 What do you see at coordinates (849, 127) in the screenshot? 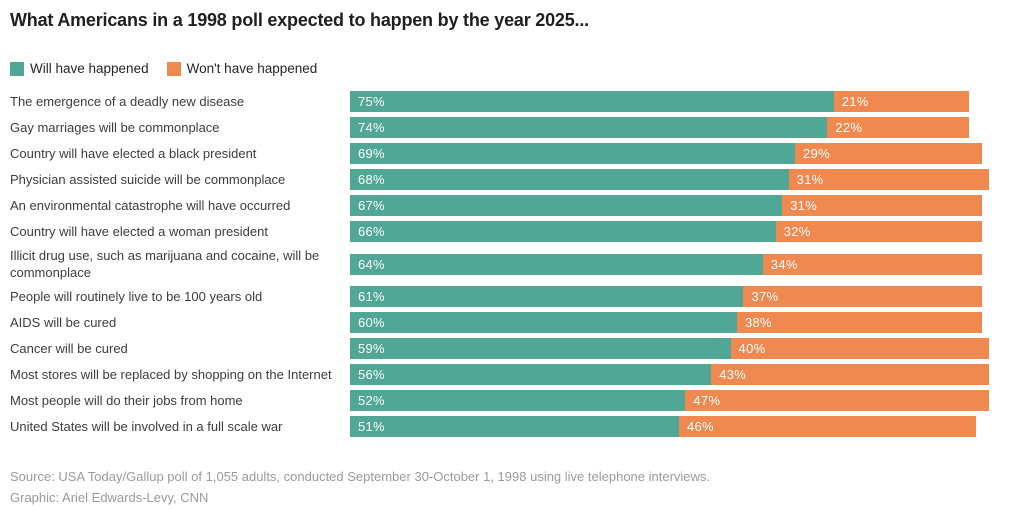
I see `bar-value-label: 22%` at bounding box center [849, 127].